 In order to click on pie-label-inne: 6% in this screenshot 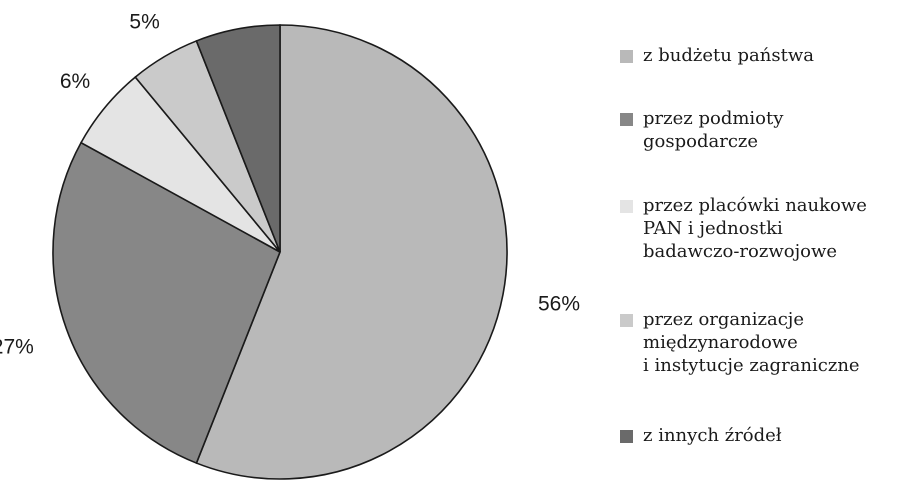, I will do `click(230, 0)`.